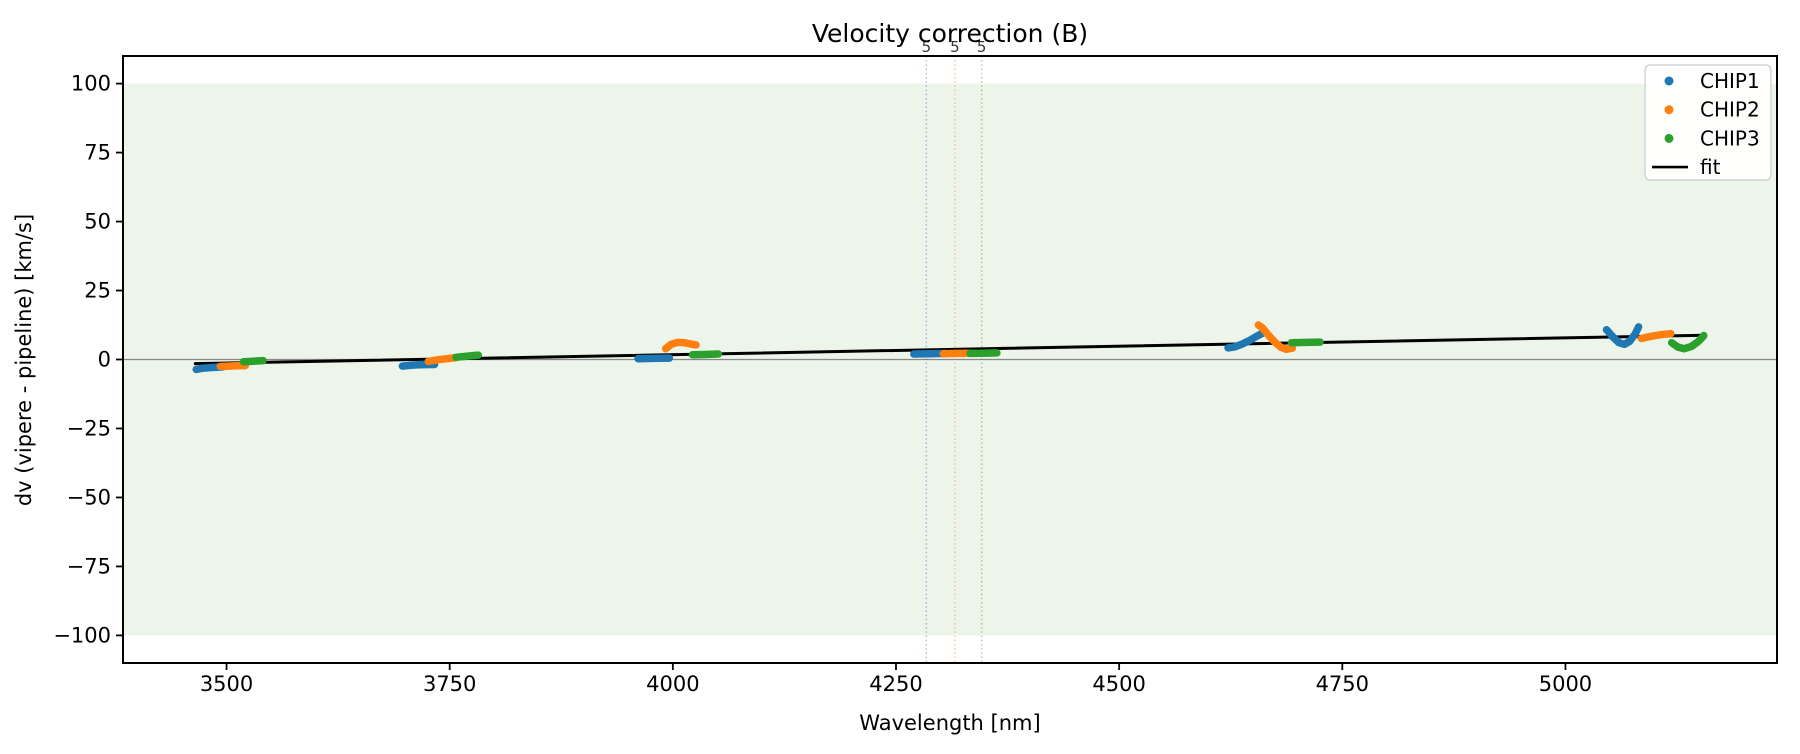  I want to click on y-tick-label: −50, so click(89, 497).